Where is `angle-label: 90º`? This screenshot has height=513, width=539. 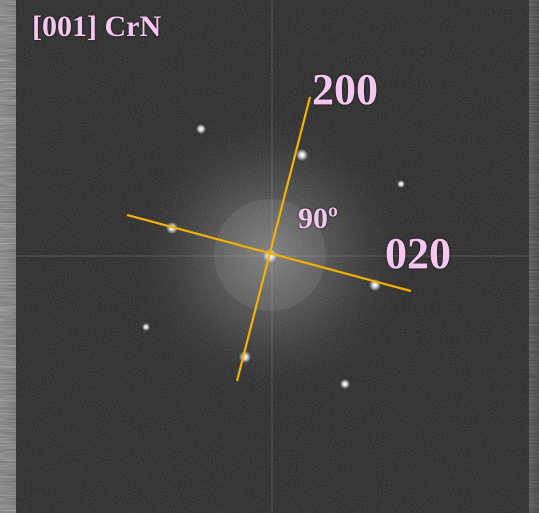
angle-label: 90º is located at coordinates (318, 218).